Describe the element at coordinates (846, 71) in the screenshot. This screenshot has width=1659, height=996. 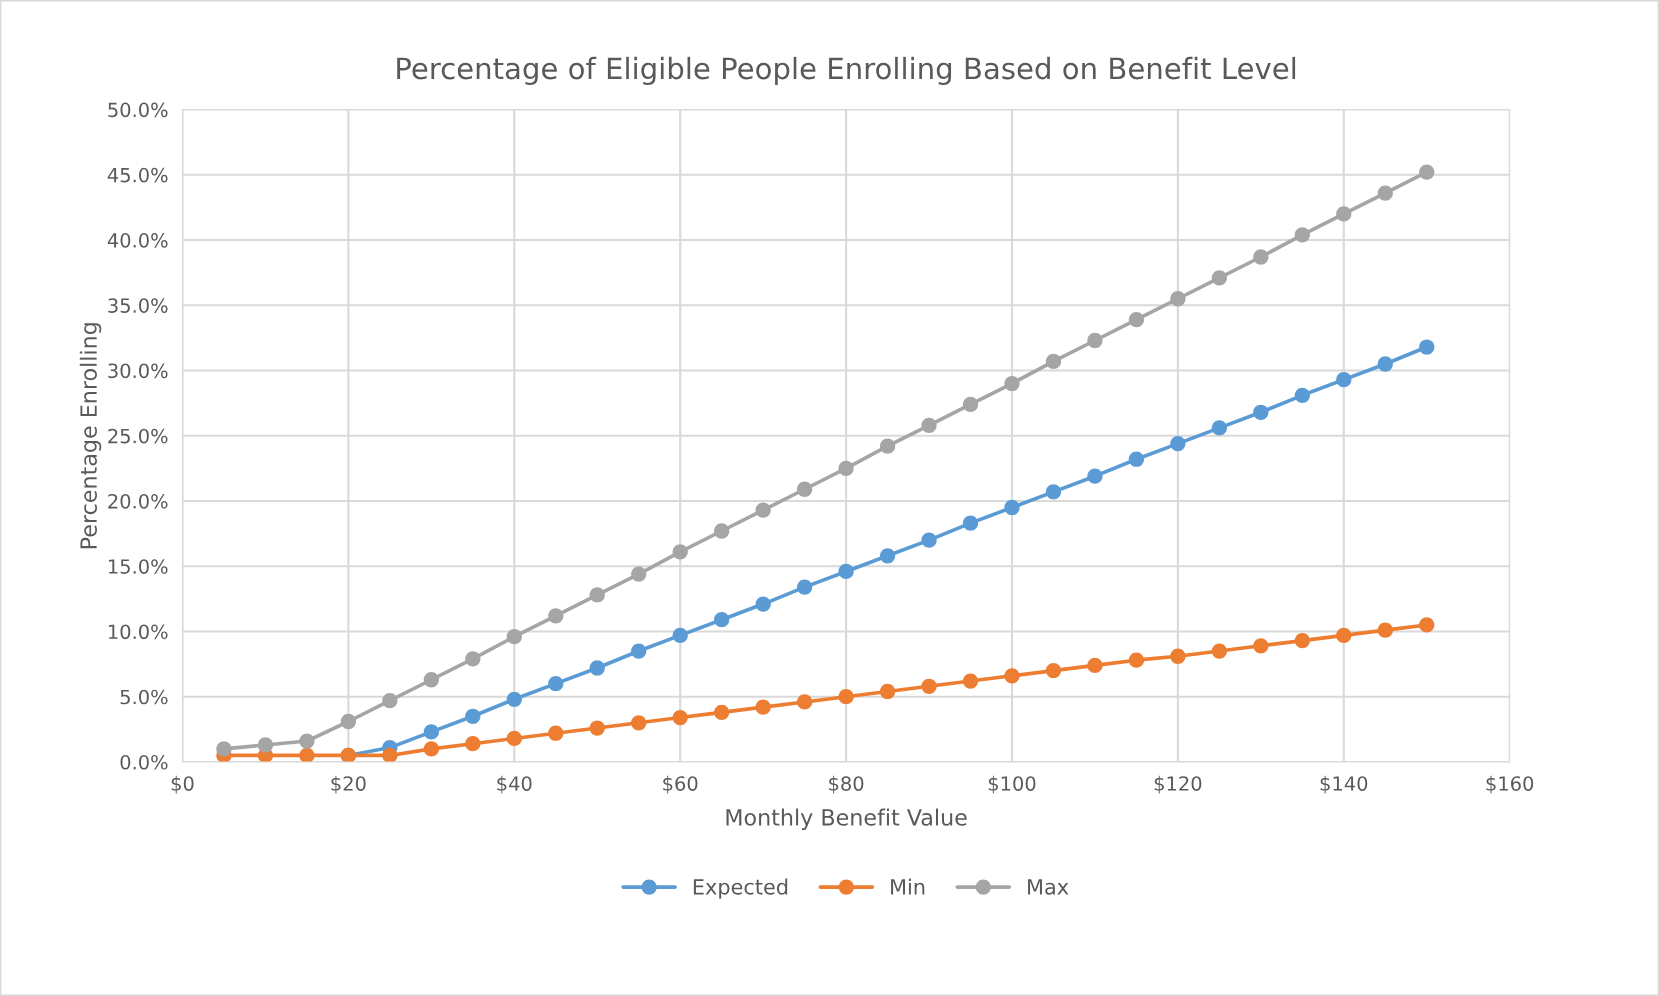
I see `chart-title: Percentage of Eligible People Enrolling Based on Benefit Level` at that location.